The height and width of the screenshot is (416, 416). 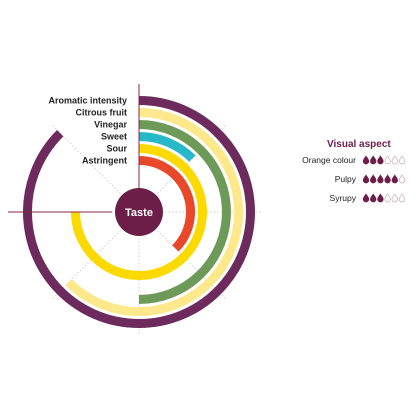 I want to click on label-aromatic-intensity: Aromatic intensity, so click(x=87, y=101).